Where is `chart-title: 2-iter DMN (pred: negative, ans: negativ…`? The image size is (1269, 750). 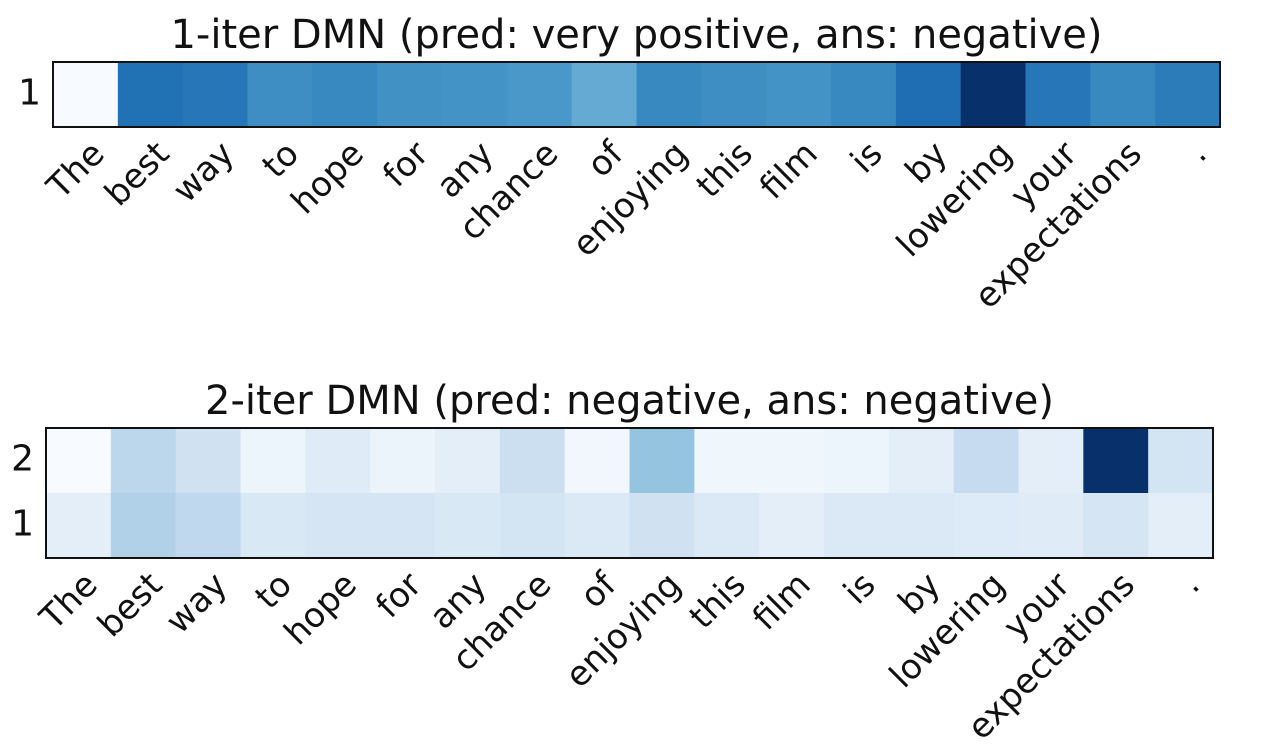
chart-title: 2-iter DMN (pred: negative, ans: negativ… is located at coordinates (629, 401).